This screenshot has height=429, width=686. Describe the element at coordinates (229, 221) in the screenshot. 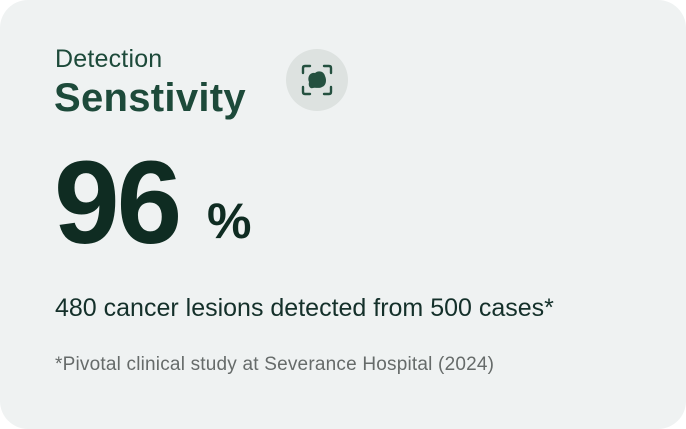

I see `sensitivity-unit: %` at that location.